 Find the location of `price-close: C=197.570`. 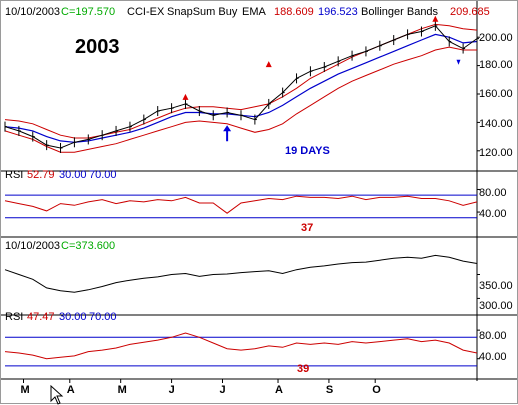

price-close: C=197.570 is located at coordinates (88, 12).